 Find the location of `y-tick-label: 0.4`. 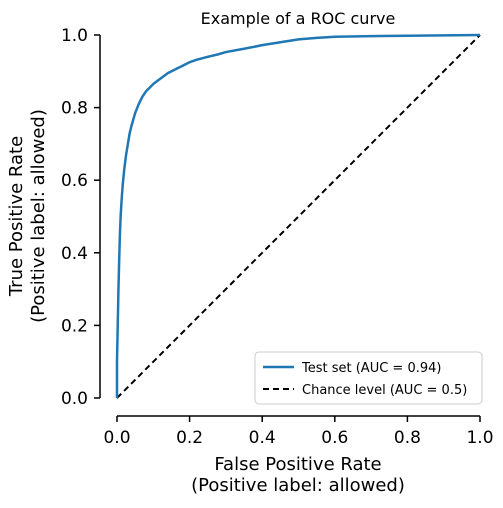

y-tick-label: 0.4 is located at coordinates (74, 254).